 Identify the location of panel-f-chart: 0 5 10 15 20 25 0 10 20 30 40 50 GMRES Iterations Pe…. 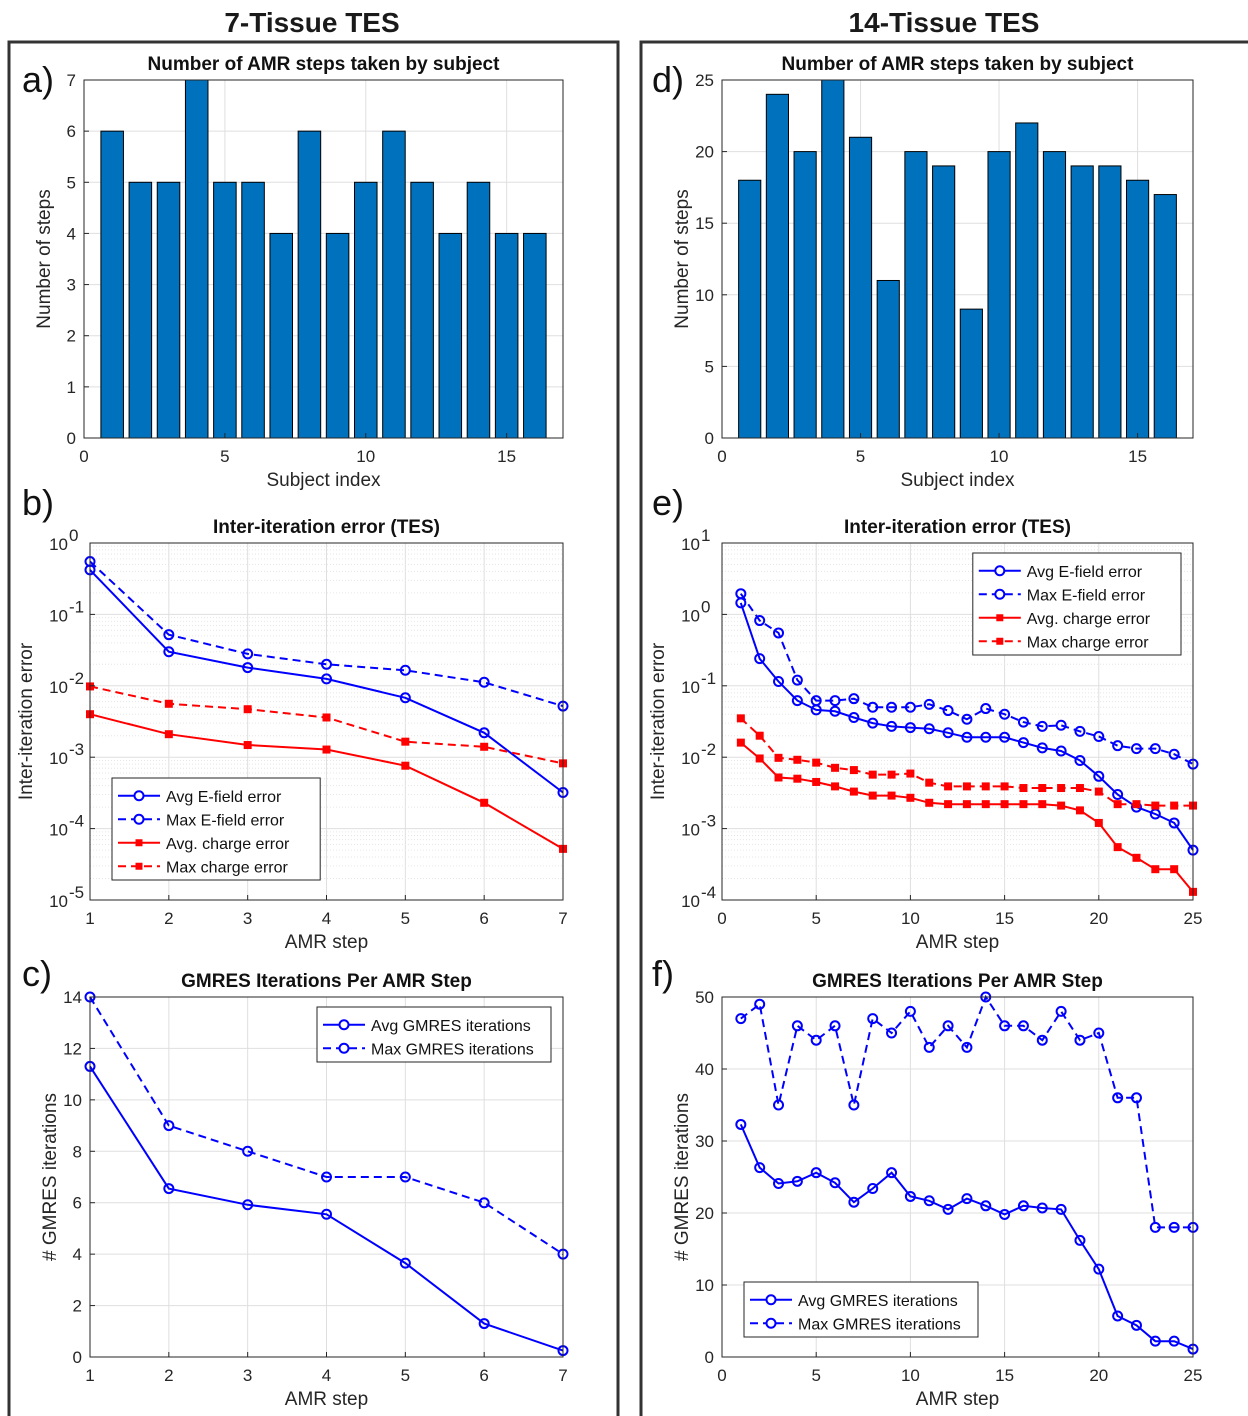
(927, 1181).